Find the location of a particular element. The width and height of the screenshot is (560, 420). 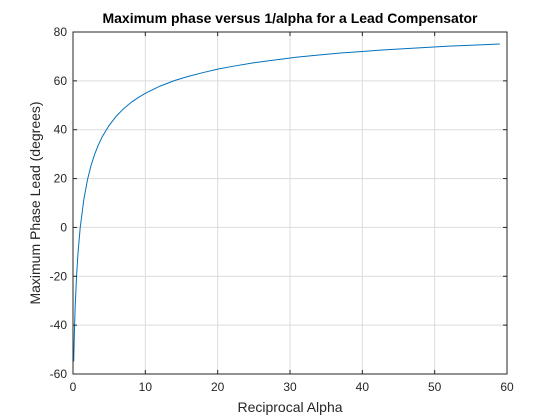

x-tick-label: 50 is located at coordinates (435, 387).